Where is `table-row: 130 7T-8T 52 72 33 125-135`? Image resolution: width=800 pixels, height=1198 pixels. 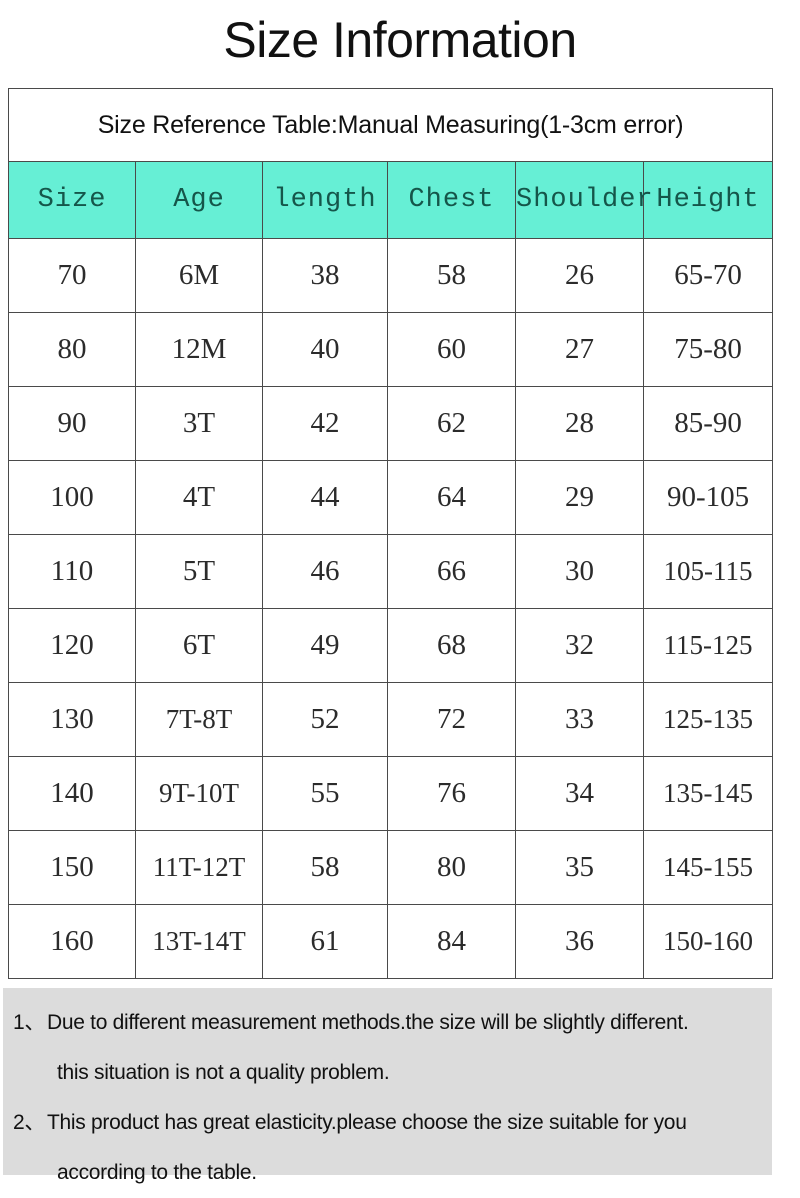
table-row: 130 7T-8T 52 72 33 125-135 is located at coordinates (391, 719).